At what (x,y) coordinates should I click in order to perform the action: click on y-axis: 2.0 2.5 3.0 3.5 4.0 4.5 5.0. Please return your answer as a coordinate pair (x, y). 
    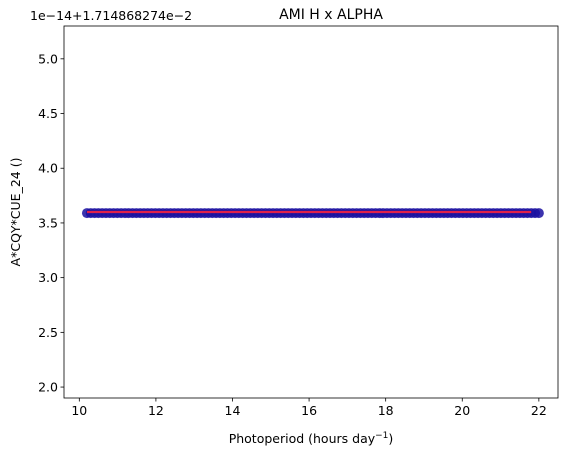
    Looking at the image, I should click on (51, 223).